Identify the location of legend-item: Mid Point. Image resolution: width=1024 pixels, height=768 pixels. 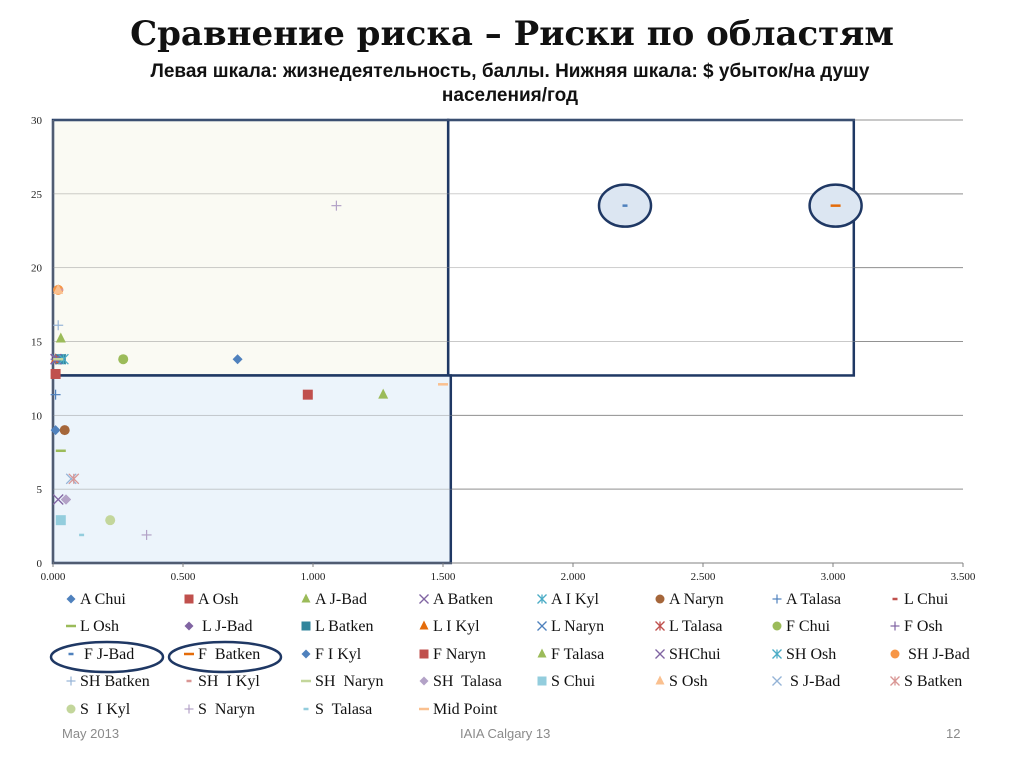
(458, 709).